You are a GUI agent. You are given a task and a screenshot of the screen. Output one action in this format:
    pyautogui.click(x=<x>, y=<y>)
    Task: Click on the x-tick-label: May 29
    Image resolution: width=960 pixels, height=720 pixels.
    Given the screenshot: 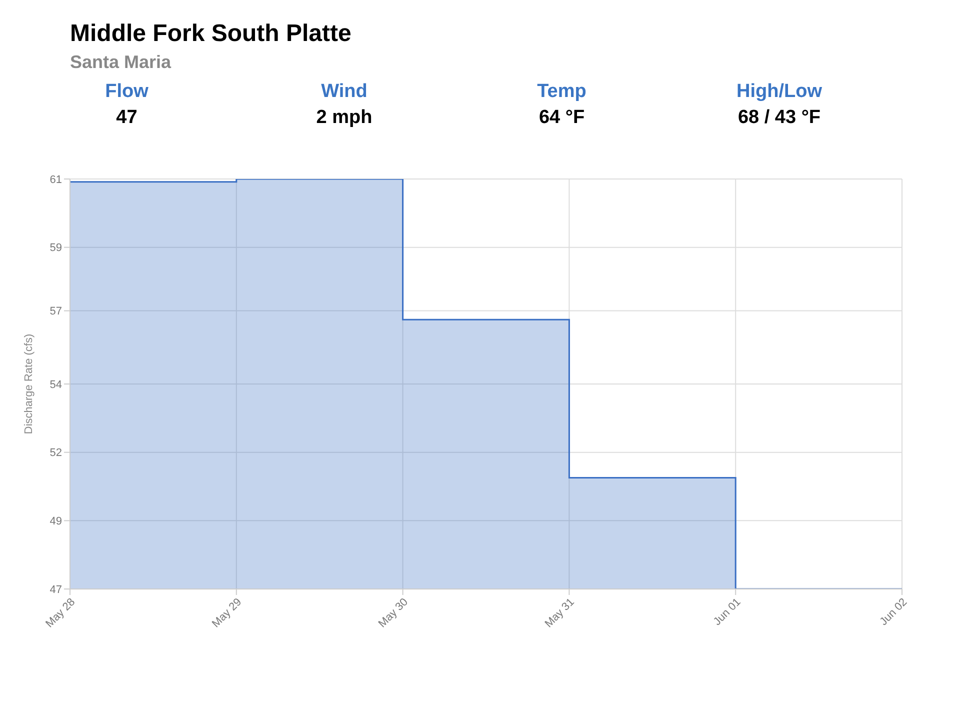 What is the action you would take?
    pyautogui.click(x=227, y=613)
    